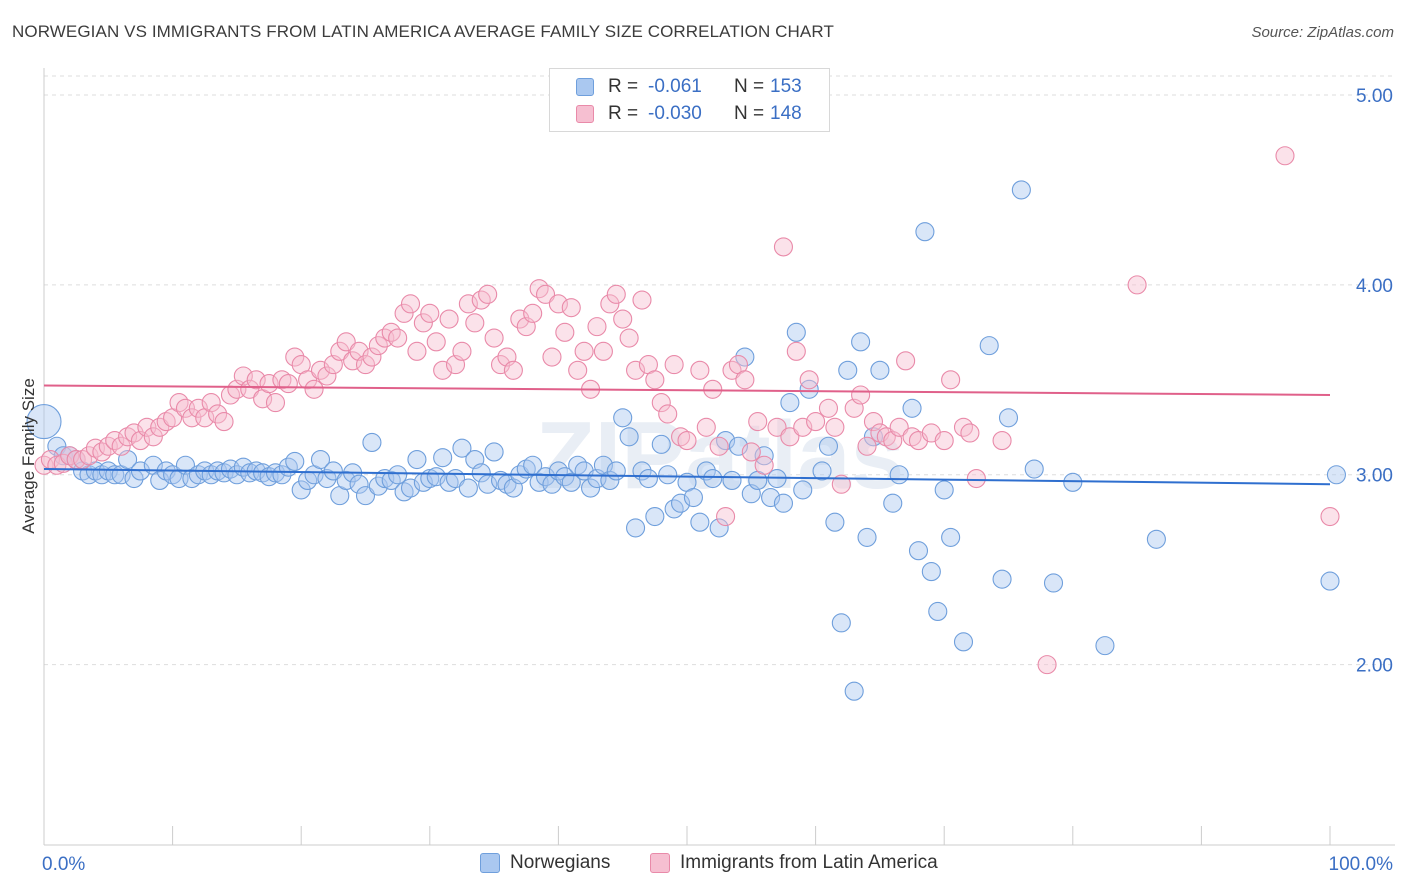  Describe the element at coordinates (675, 113) in the screenshot. I see `legend-r-value: -0.030` at that location.